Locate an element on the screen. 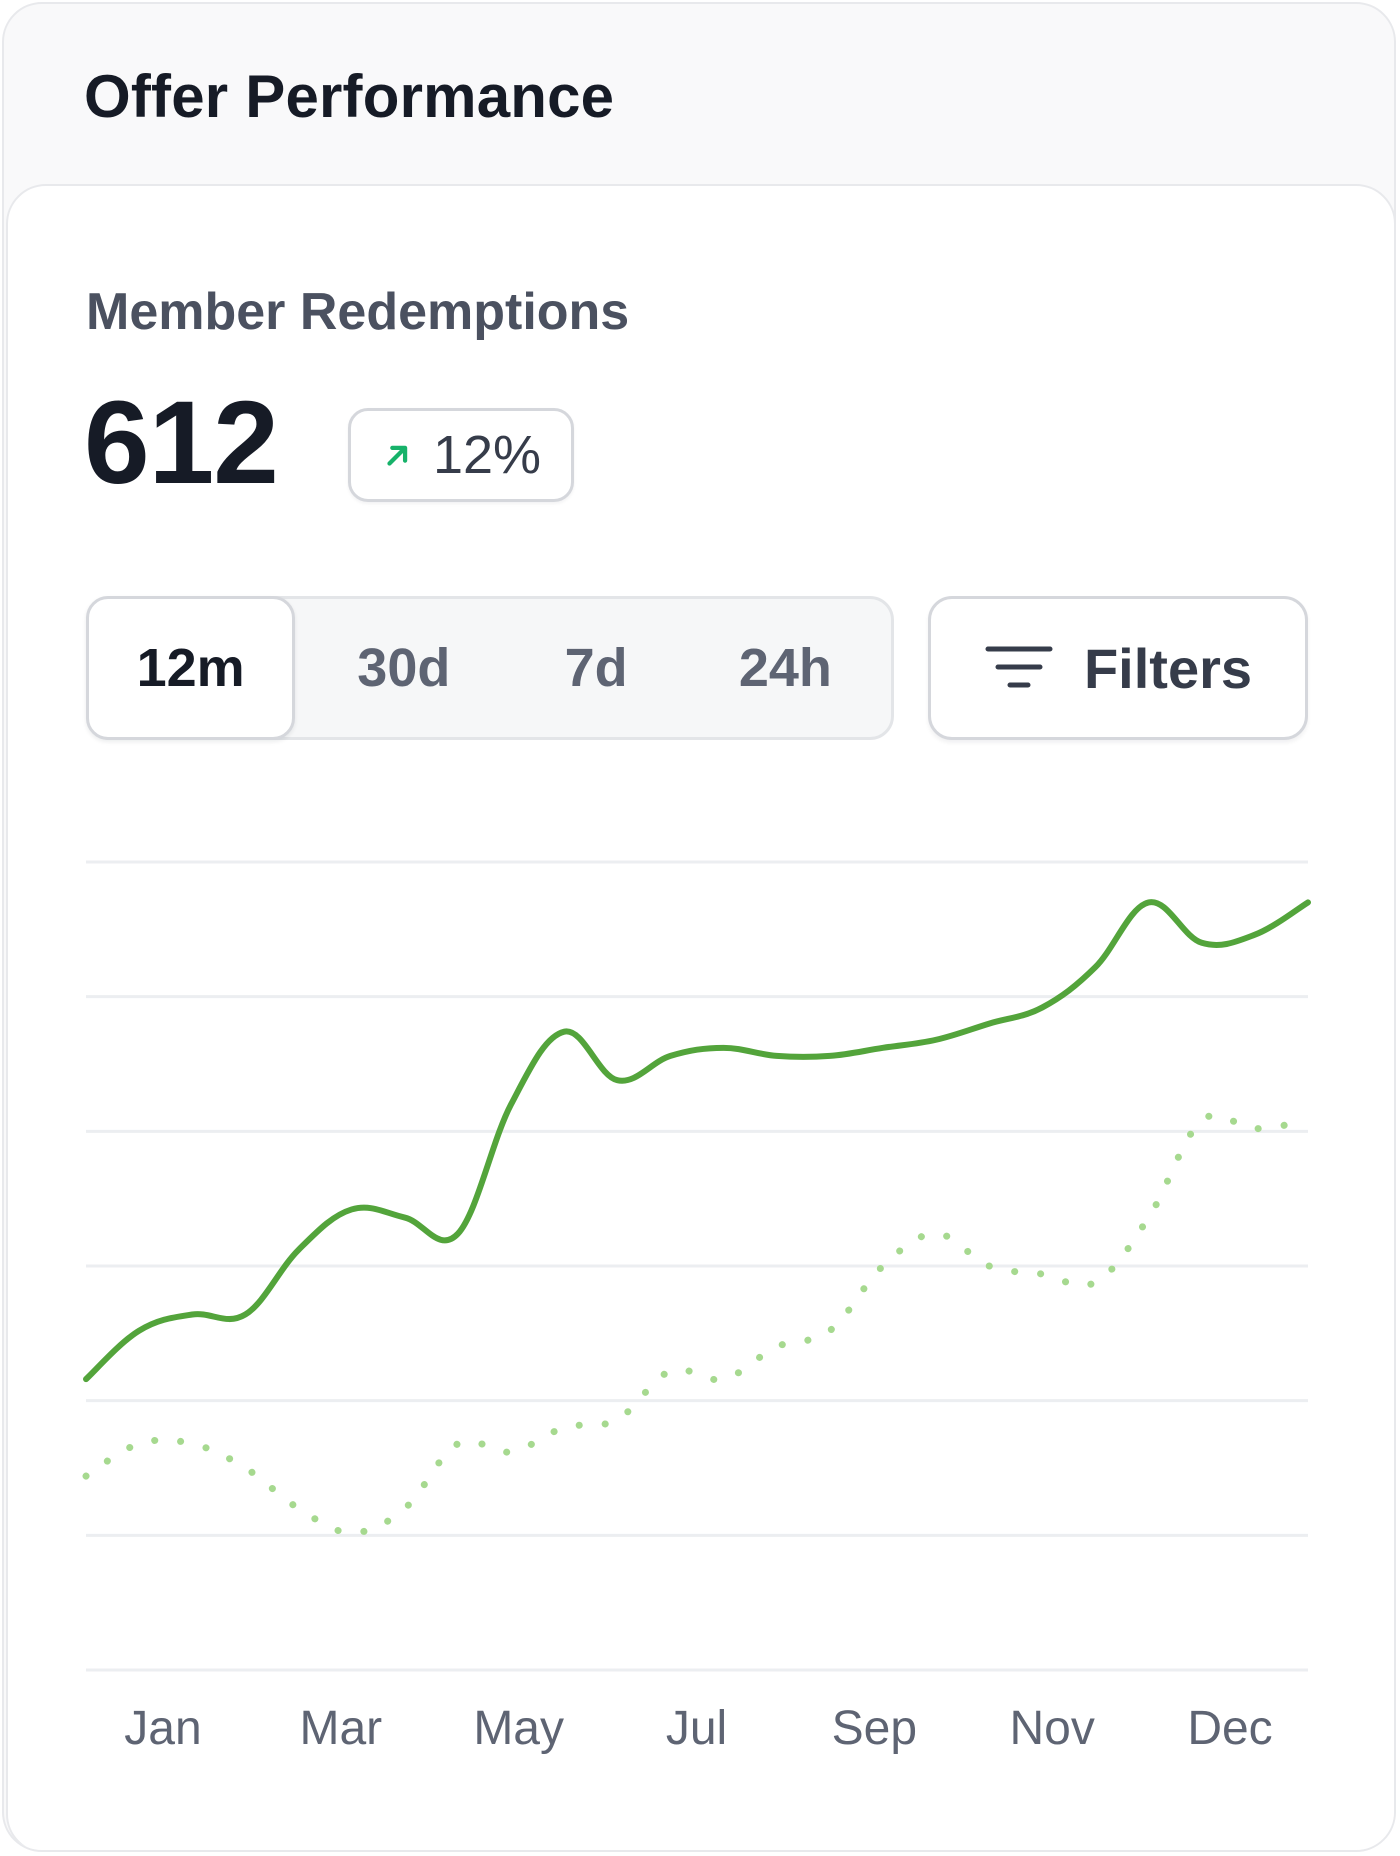  x-tick-label: May is located at coordinates (518, 1728).